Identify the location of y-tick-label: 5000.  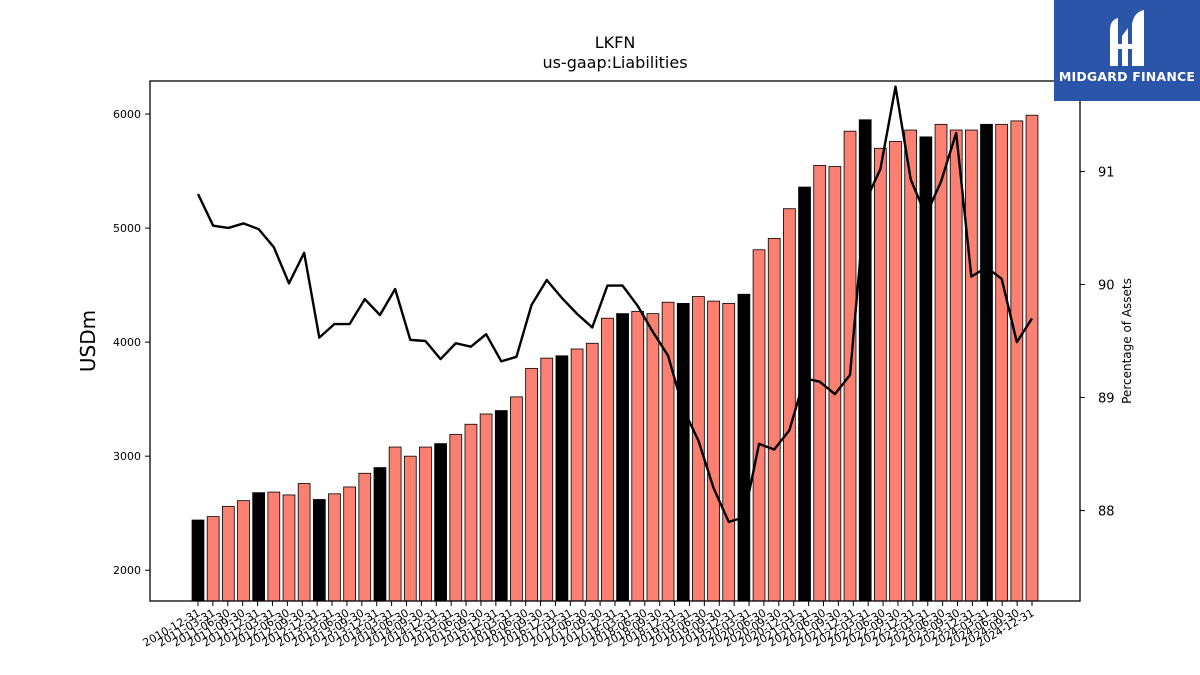
(127, 228).